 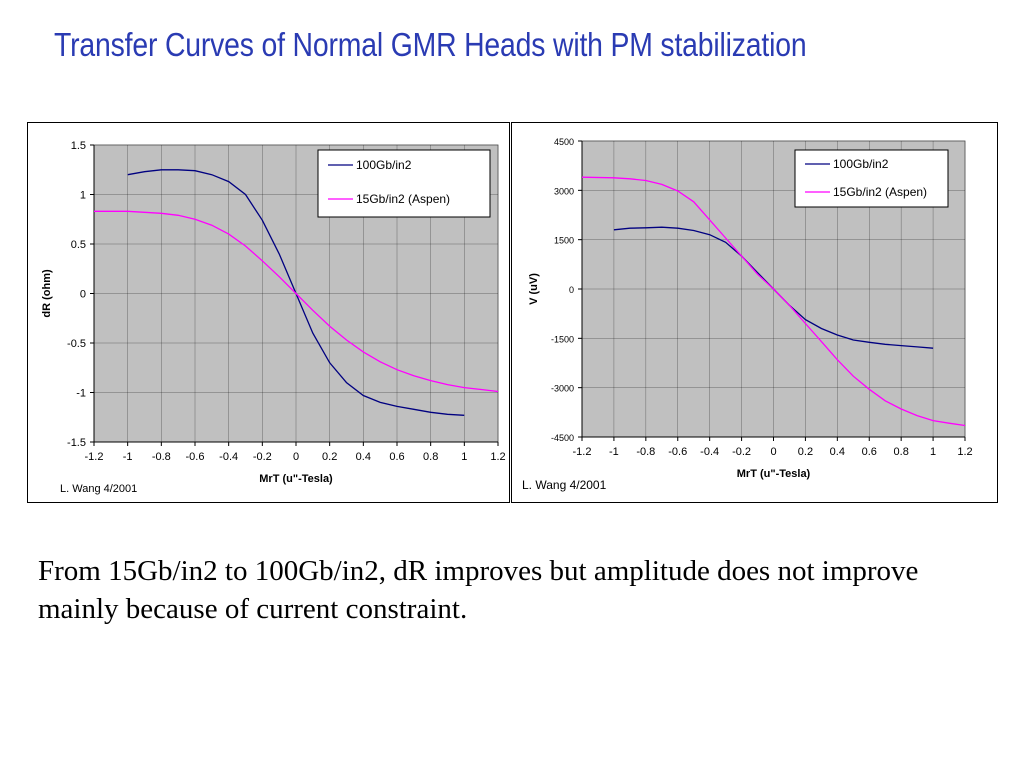 What do you see at coordinates (564, 142) in the screenshot?
I see `y-tick-label: 4500` at bounding box center [564, 142].